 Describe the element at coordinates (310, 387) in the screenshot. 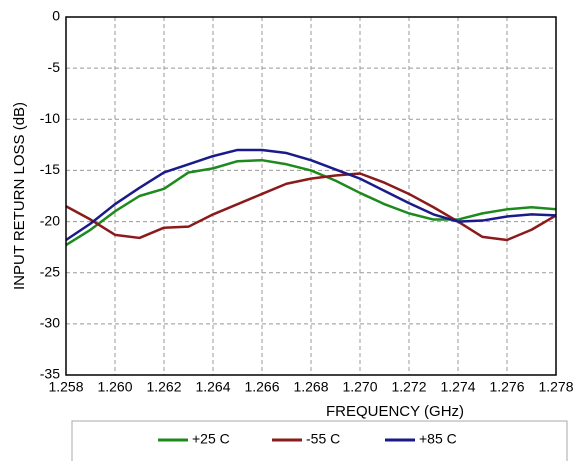

I see `x-tick-label: 1.268` at that location.